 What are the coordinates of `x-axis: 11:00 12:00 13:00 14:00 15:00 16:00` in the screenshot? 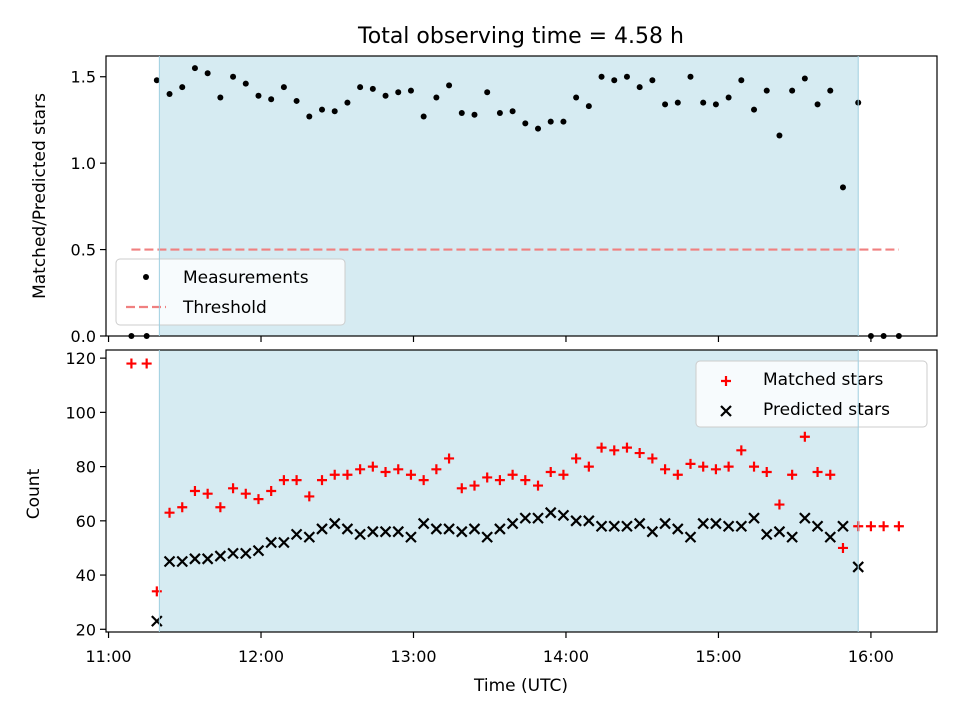 It's located at (489, 649).